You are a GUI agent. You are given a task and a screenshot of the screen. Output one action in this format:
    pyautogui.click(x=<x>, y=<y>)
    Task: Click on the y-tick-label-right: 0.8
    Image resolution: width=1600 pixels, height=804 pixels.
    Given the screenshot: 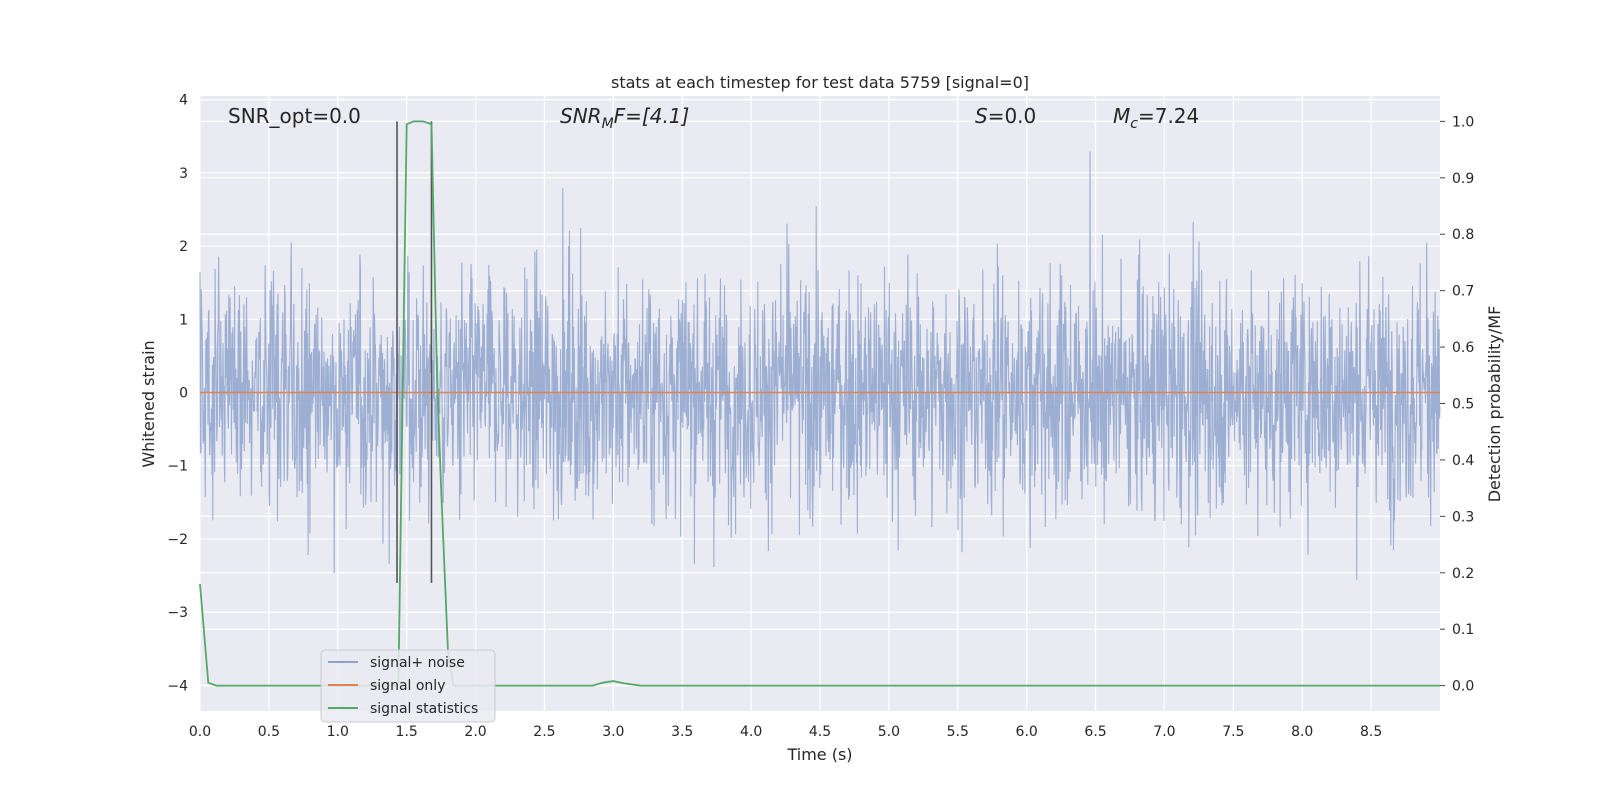 What is the action you would take?
    pyautogui.click(x=1463, y=235)
    